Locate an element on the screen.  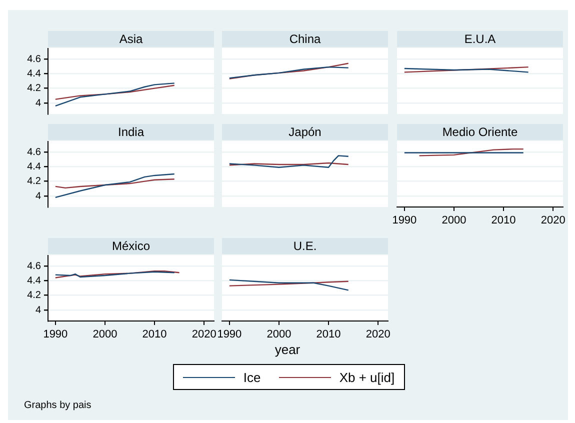
x-axis-title: year is located at coordinates (288, 349).